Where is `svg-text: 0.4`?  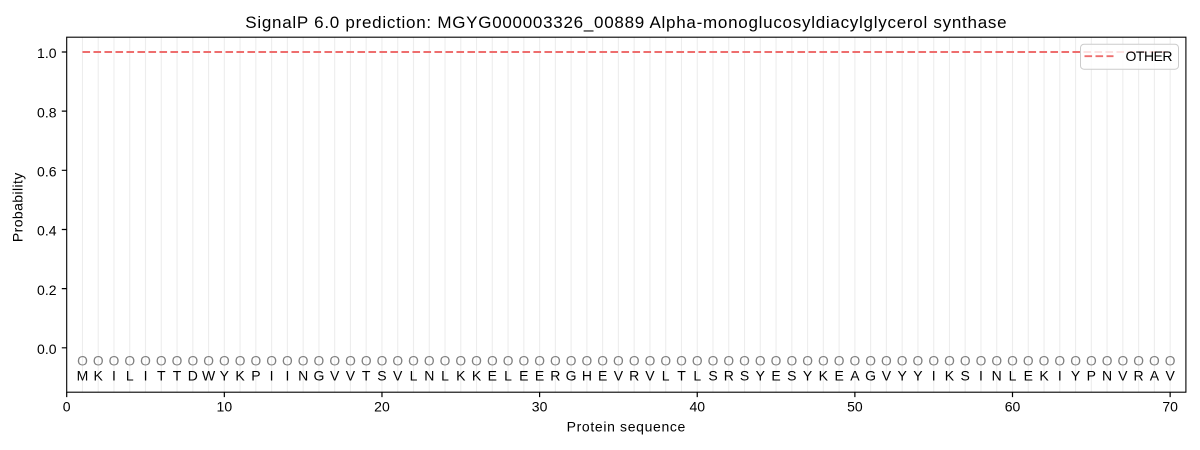
svg-text: 0.4 is located at coordinates (47, 231).